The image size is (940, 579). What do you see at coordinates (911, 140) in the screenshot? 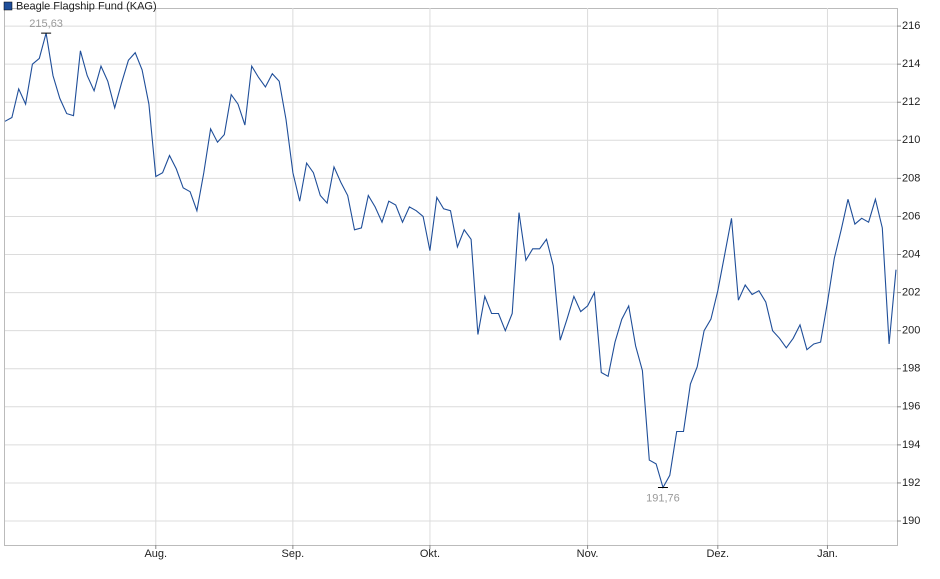
I see `y-tick-label: 210` at bounding box center [911, 140].